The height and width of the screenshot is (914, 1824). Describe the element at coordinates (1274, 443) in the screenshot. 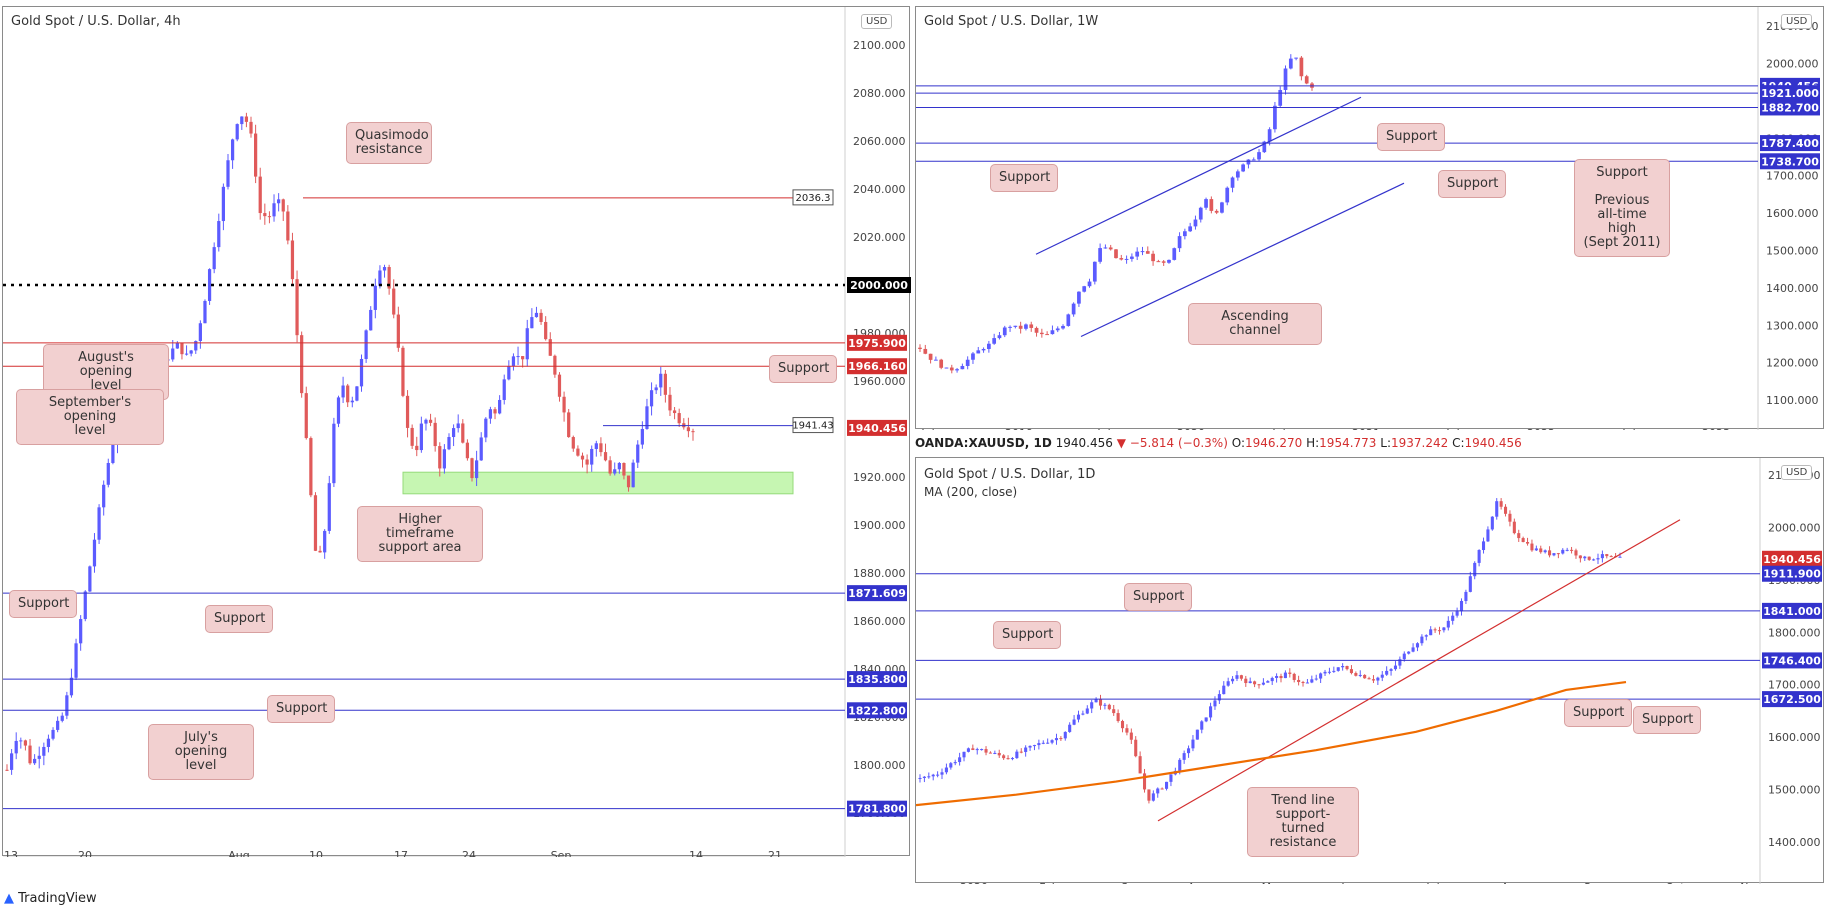

I see `ohlc-open: 1946.270` at that location.